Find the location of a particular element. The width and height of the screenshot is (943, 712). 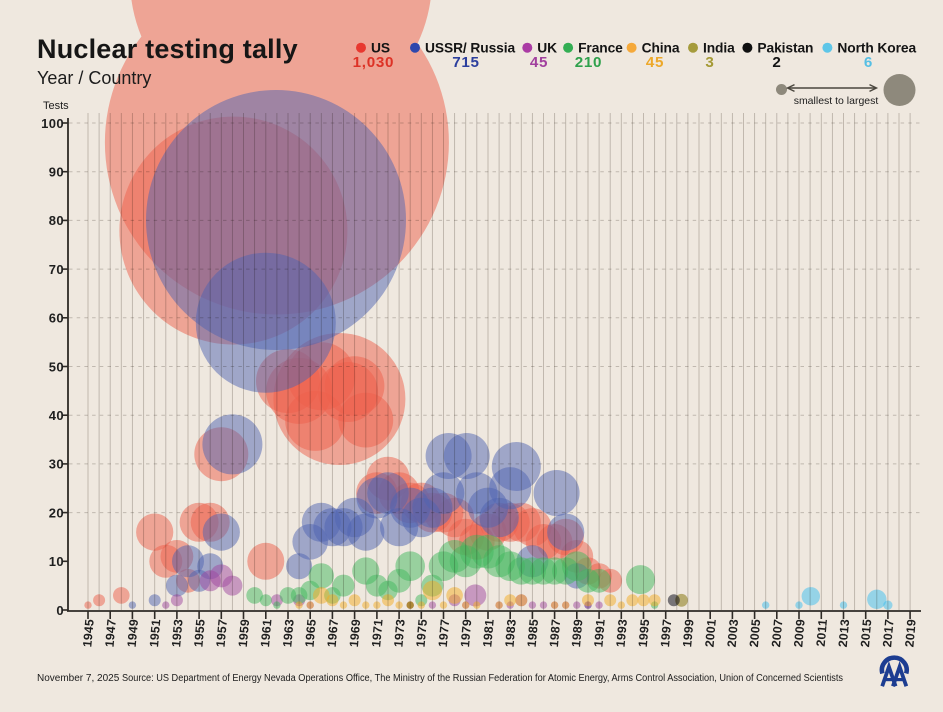

svg-text: 1955 is located at coordinates (199, 633).